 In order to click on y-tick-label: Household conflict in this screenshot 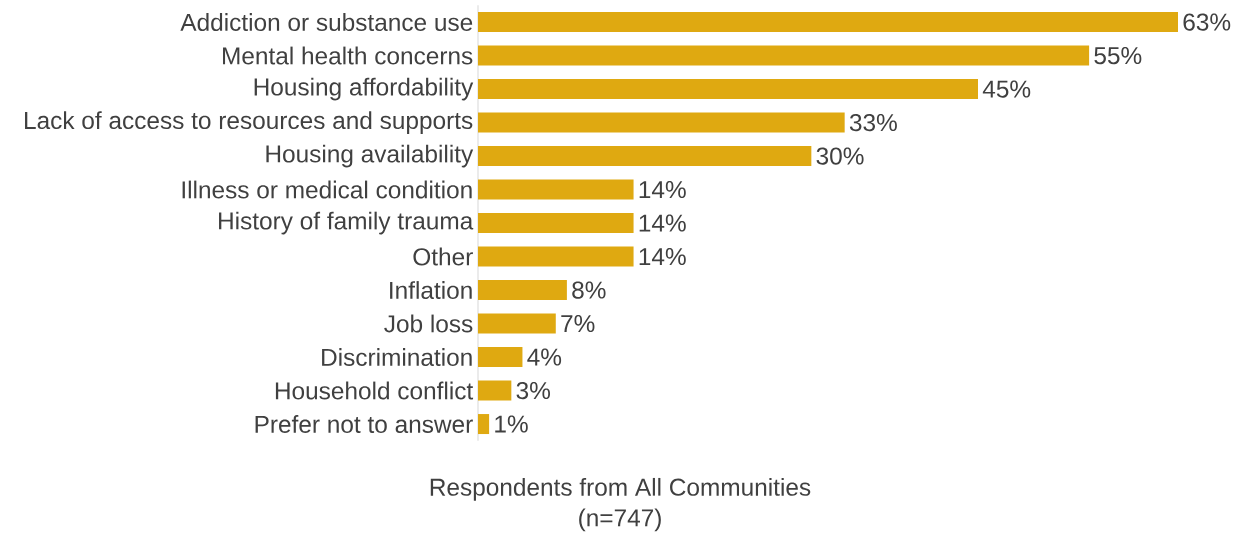, I will do `click(374, 390)`.